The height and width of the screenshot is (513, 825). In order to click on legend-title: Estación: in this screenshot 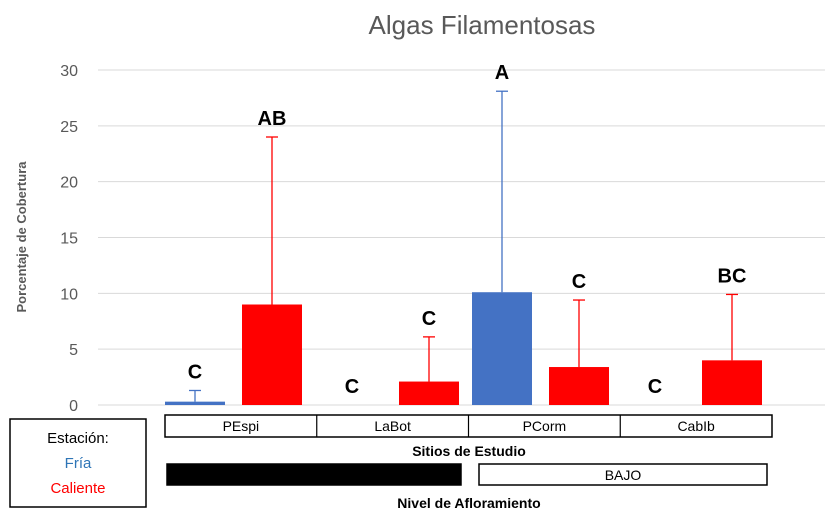, I will do `click(78, 438)`.